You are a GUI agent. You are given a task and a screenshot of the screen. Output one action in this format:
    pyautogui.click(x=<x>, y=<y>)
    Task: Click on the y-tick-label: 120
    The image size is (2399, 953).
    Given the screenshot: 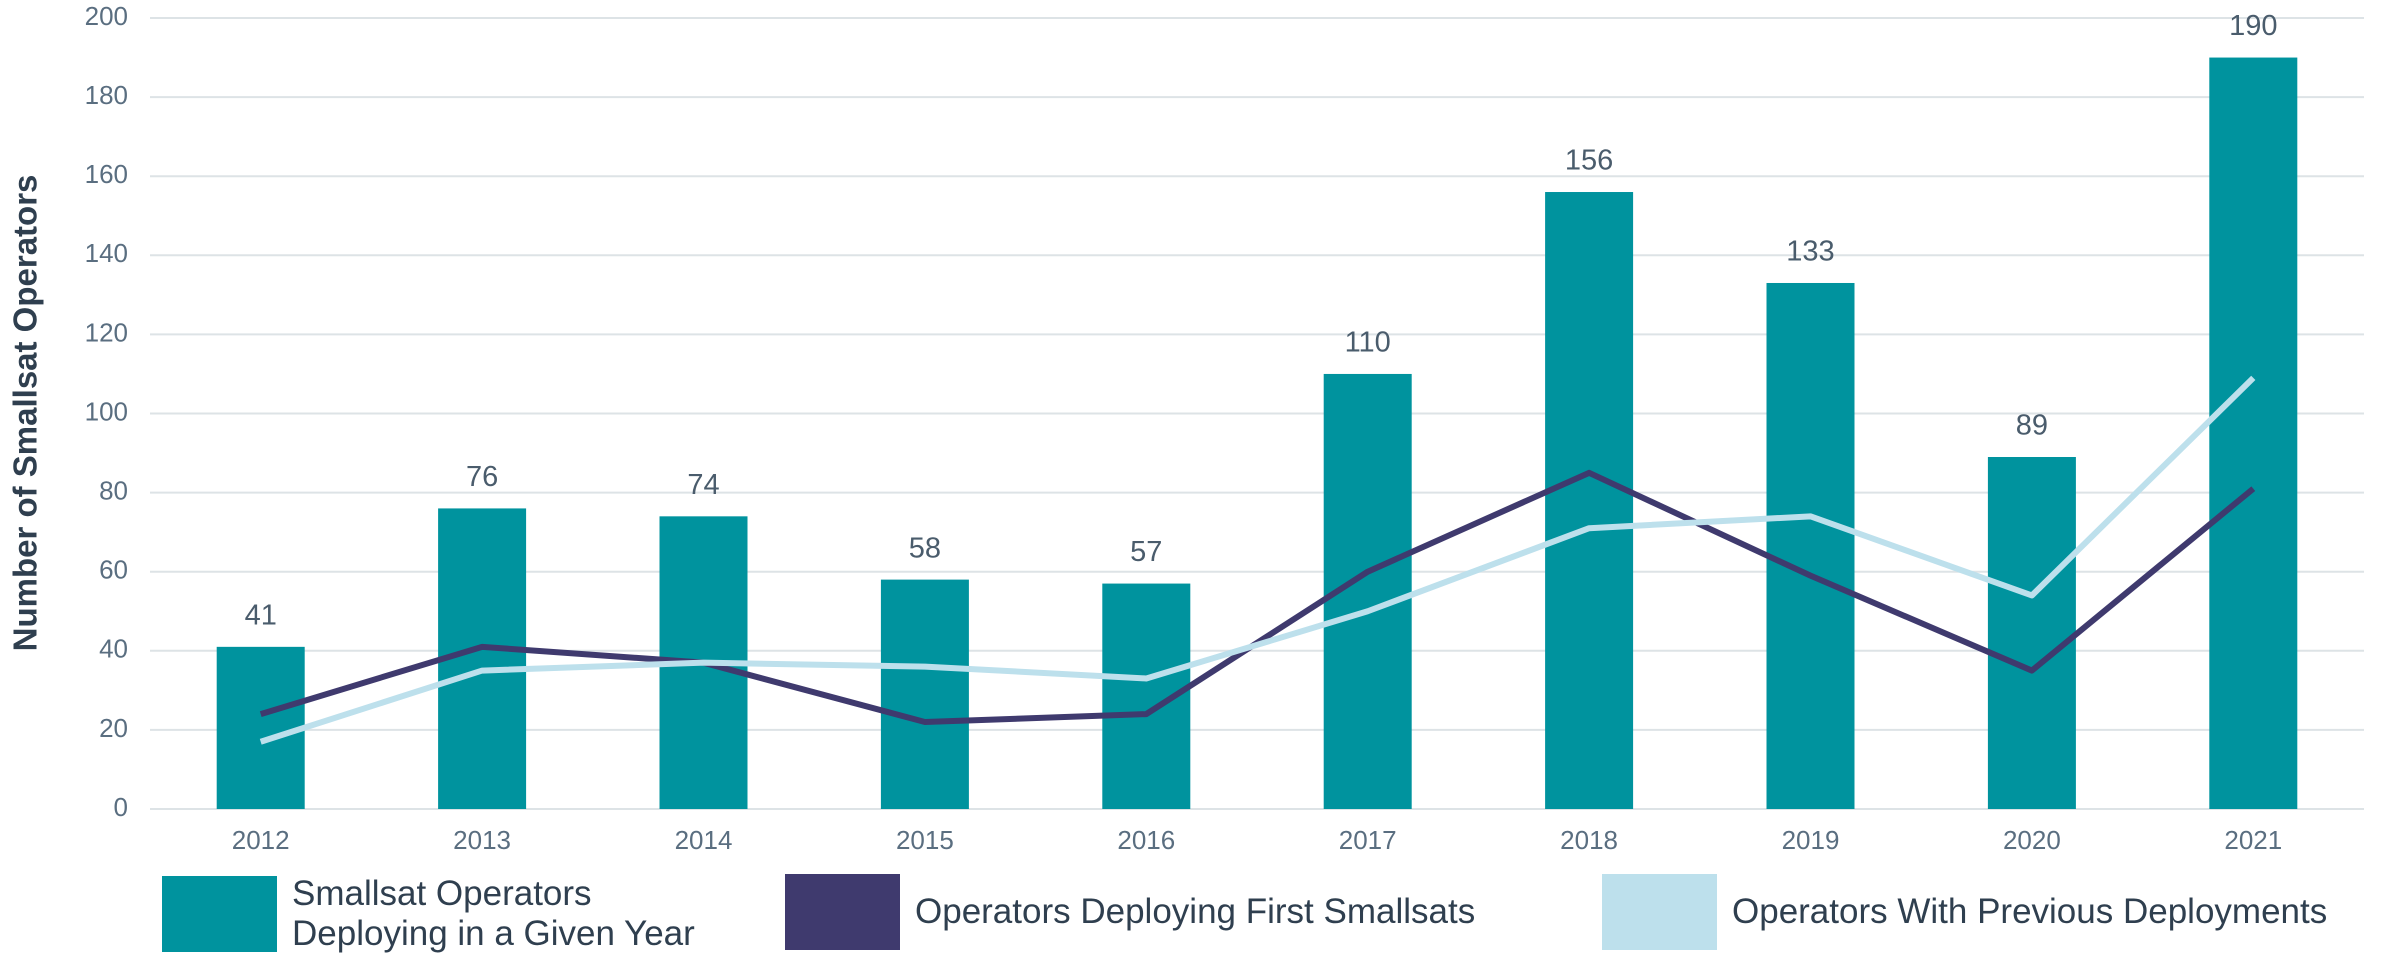 What is the action you would take?
    pyautogui.click(x=106, y=332)
    